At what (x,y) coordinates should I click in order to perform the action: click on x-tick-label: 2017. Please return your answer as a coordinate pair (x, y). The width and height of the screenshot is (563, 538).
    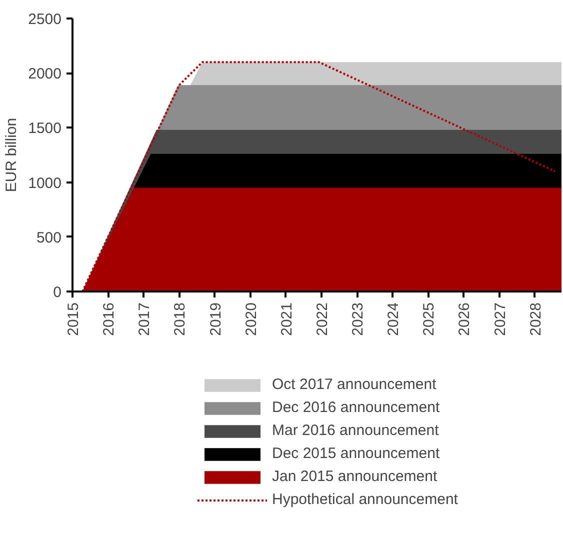
    Looking at the image, I should click on (145, 319).